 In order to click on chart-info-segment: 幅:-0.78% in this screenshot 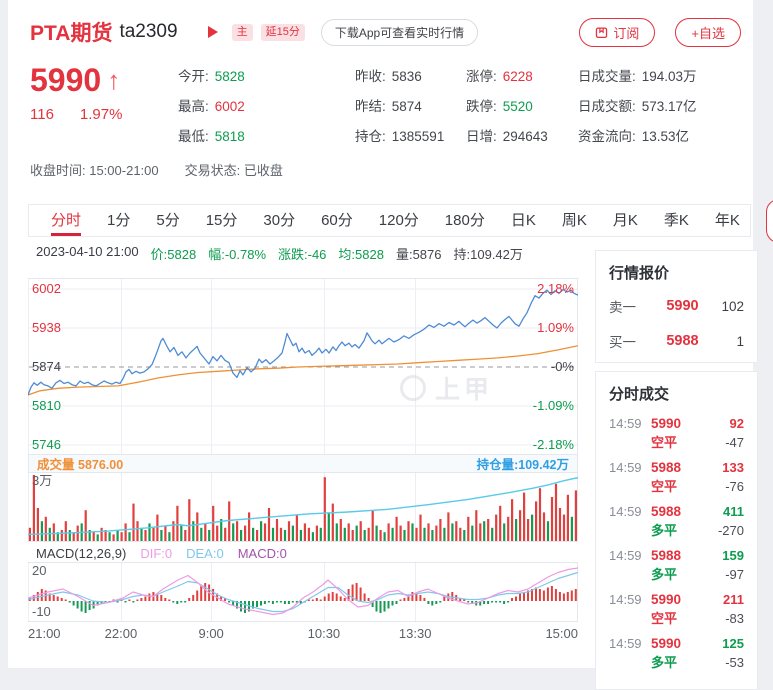, I will do `click(237, 254)`.